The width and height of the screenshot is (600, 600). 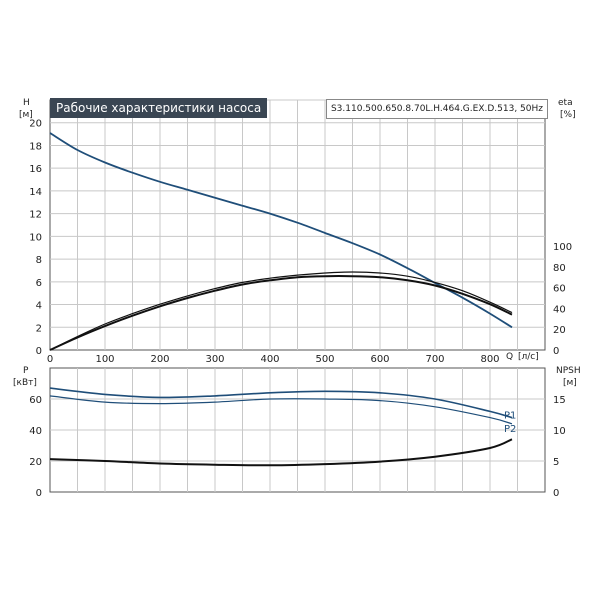 What do you see at coordinates (559, 309) in the screenshot?
I see `eta-tick-label: 40` at bounding box center [559, 309].